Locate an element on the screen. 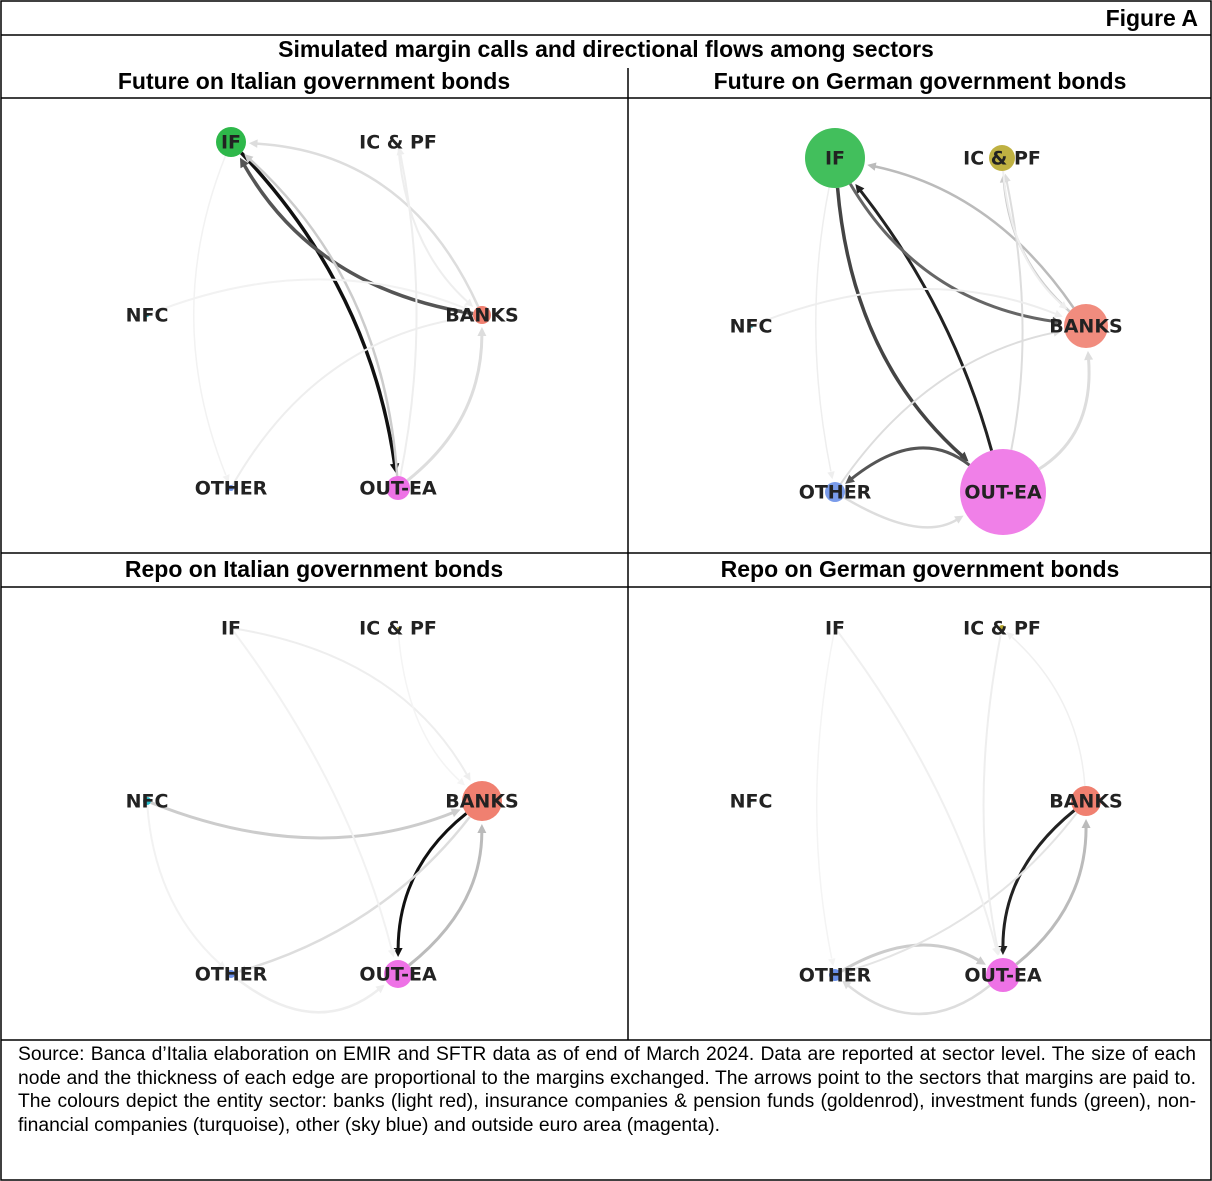 The image size is (1212, 1181). figure-label: Figure A is located at coordinates (1151, 18).